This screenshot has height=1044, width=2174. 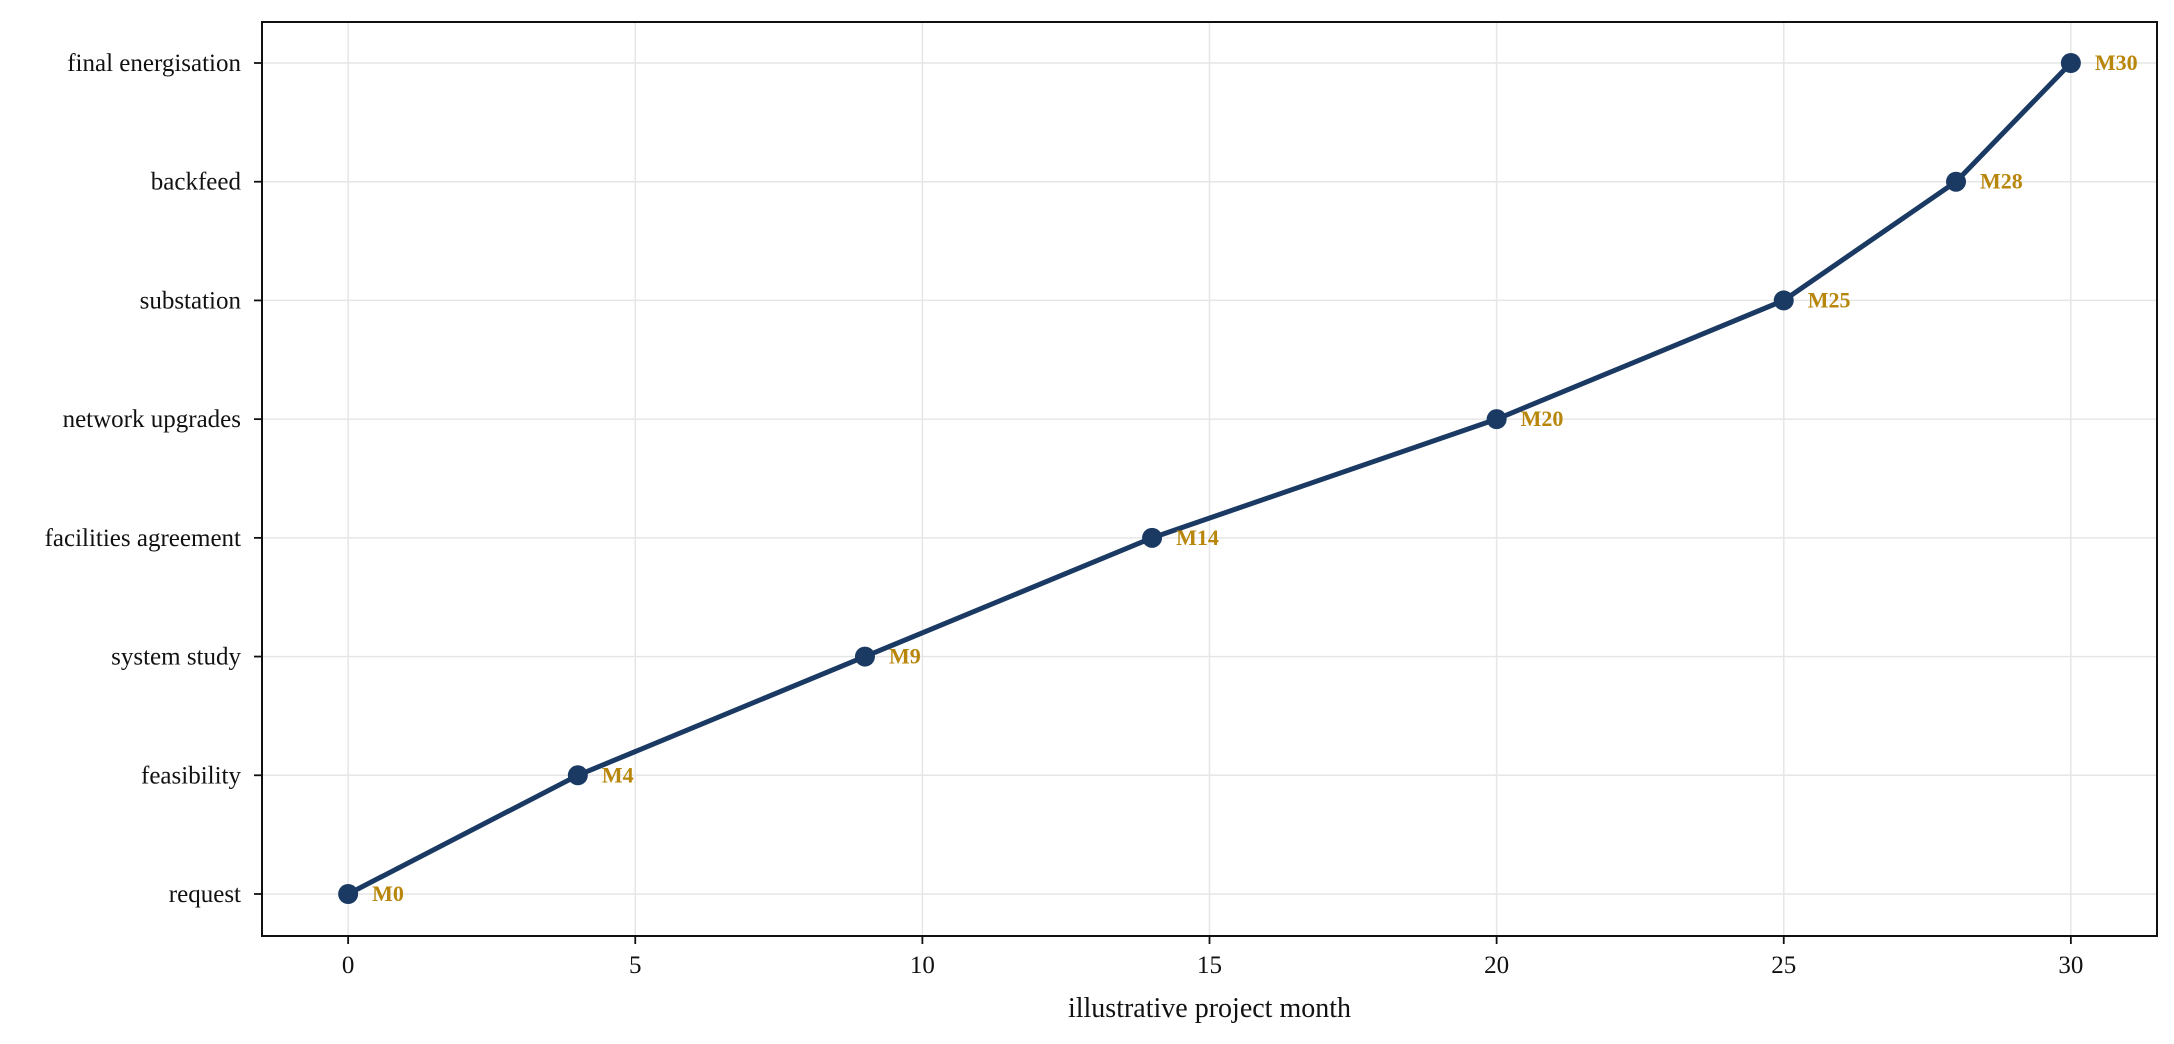 What do you see at coordinates (176, 657) in the screenshot?
I see `y-tick-label: system study` at bounding box center [176, 657].